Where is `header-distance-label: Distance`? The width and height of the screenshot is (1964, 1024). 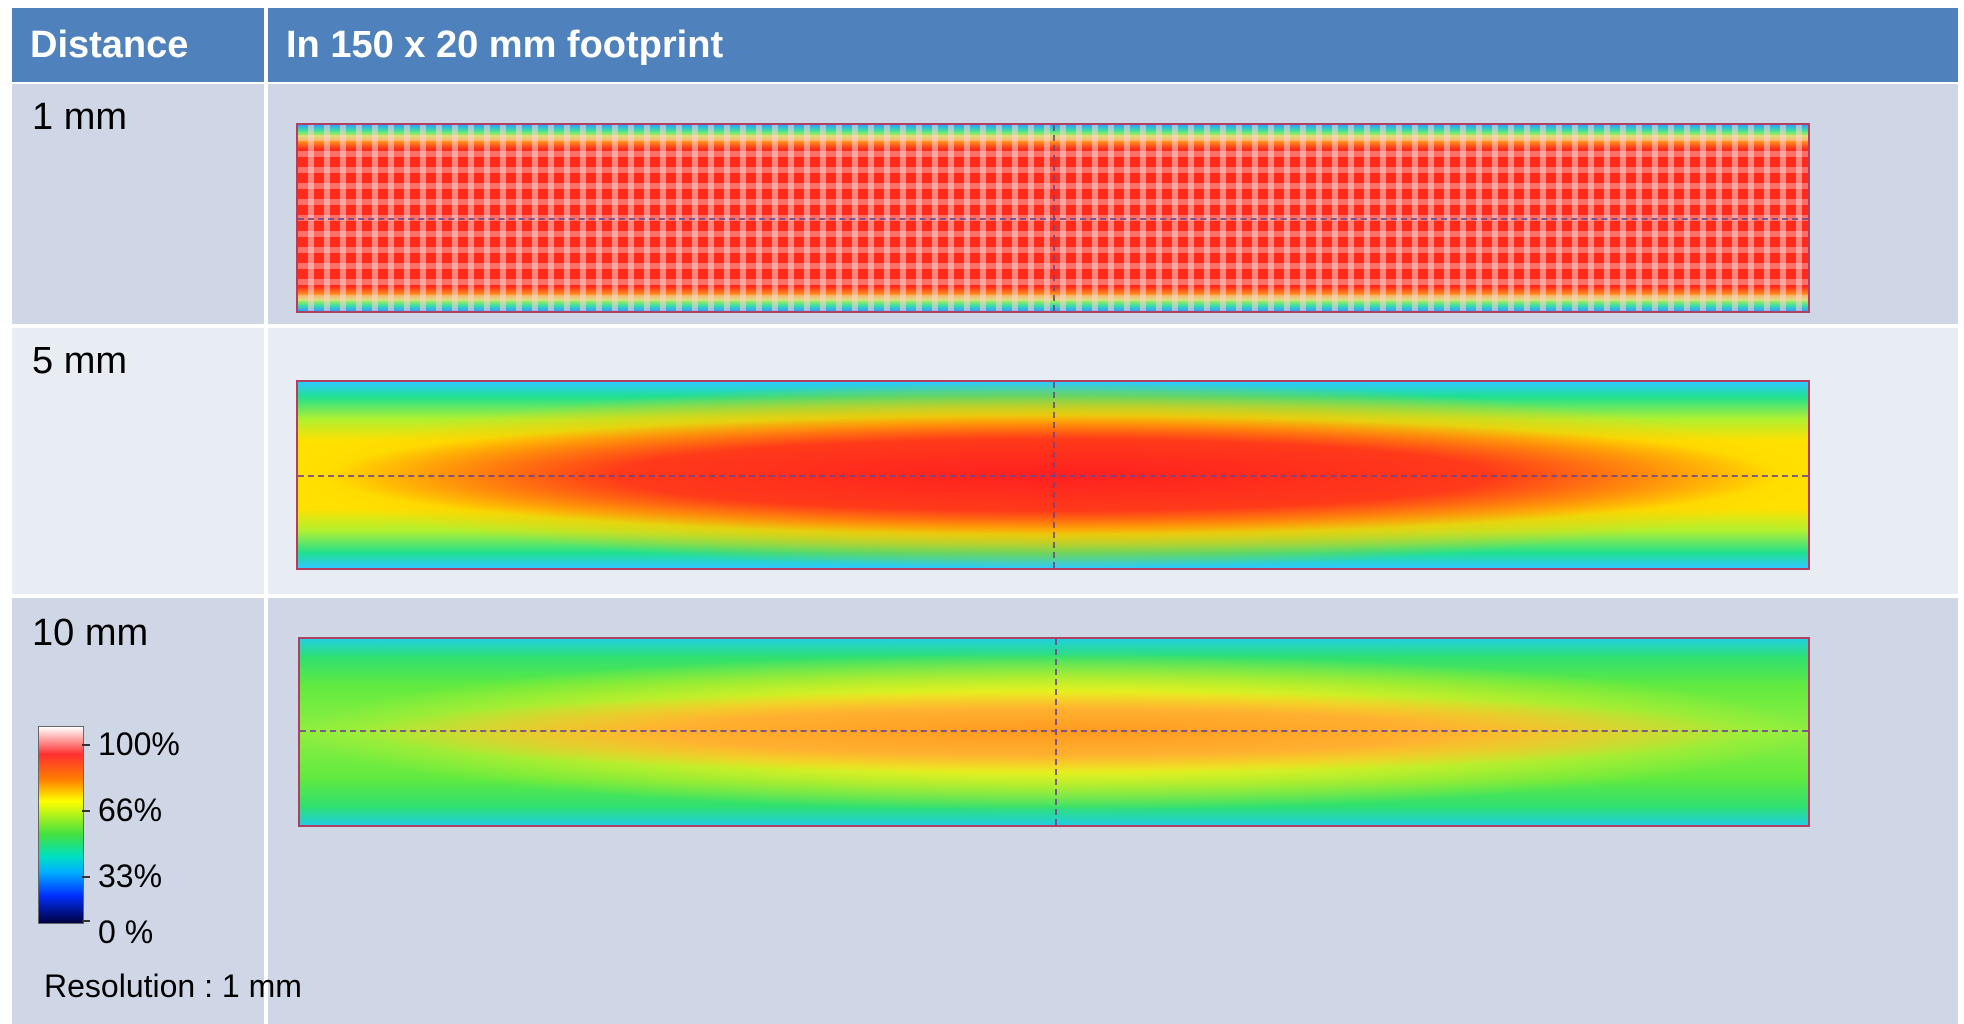
header-distance-label: Distance is located at coordinates (109, 45).